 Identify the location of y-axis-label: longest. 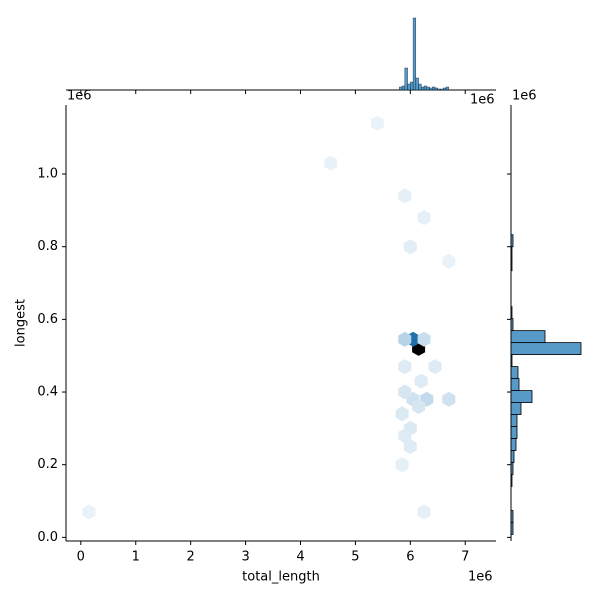
(21, 323).